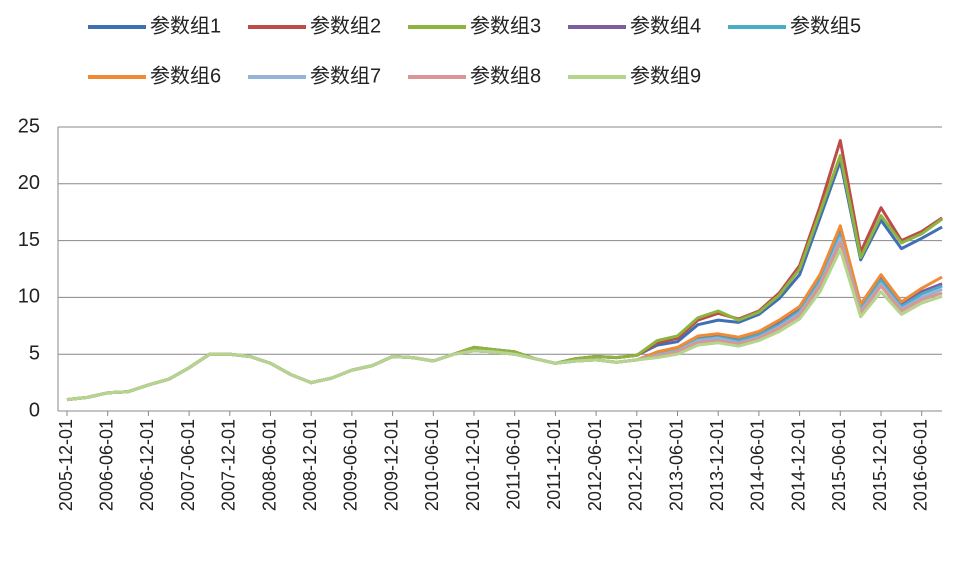  What do you see at coordinates (188, 465) in the screenshot?
I see `x-tick-label: 2007-06-01` at bounding box center [188, 465].